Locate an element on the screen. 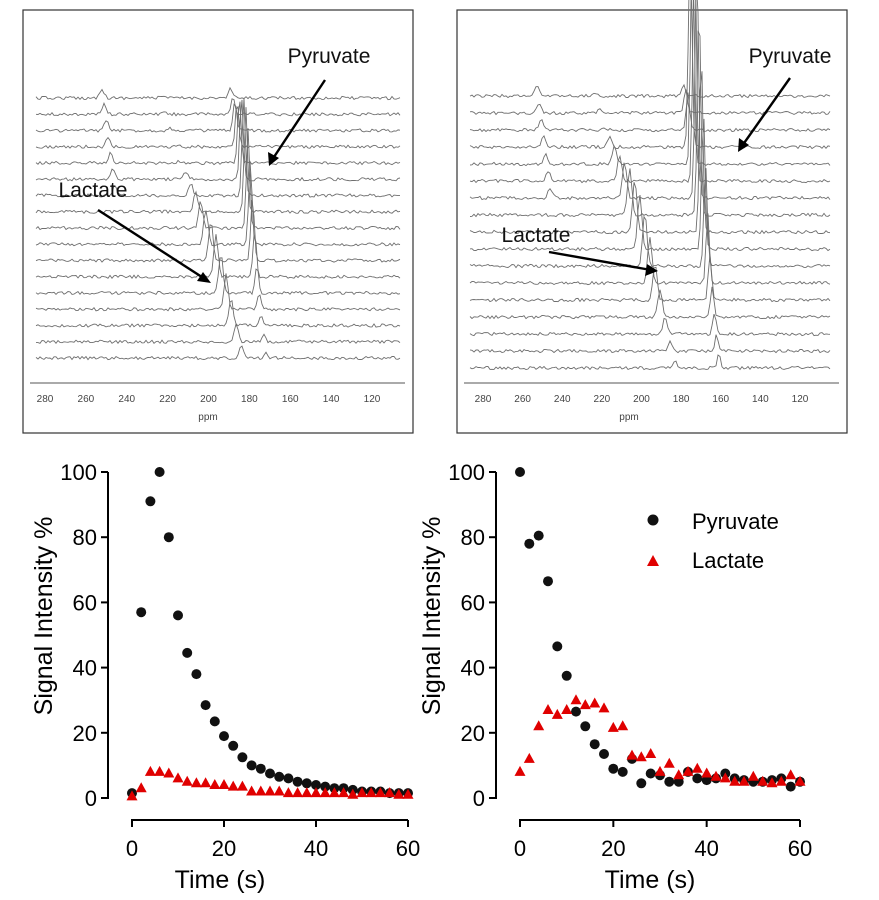 The height and width of the screenshot is (900, 879). x-tick-label-right: 60 is located at coordinates (800, 848).